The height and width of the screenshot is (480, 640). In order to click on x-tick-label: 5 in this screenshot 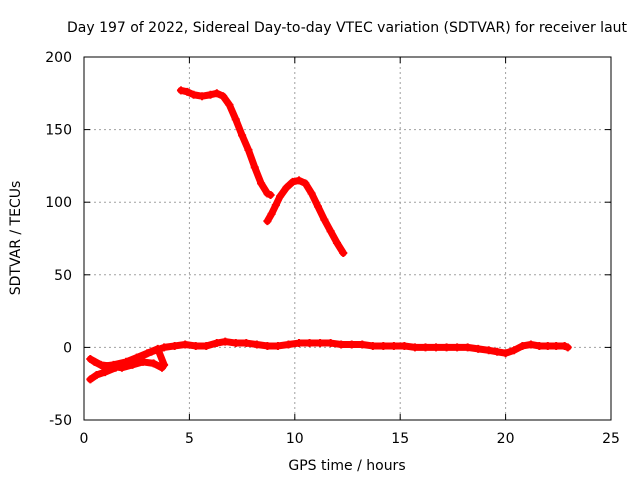, I will do `click(189, 439)`.